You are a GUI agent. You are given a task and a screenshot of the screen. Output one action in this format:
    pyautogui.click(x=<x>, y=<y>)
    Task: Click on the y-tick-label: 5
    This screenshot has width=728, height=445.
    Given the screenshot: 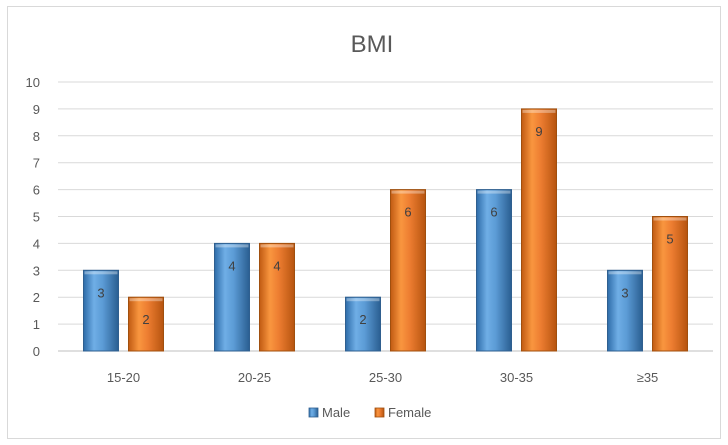 What is the action you would take?
    pyautogui.click(x=36, y=217)
    